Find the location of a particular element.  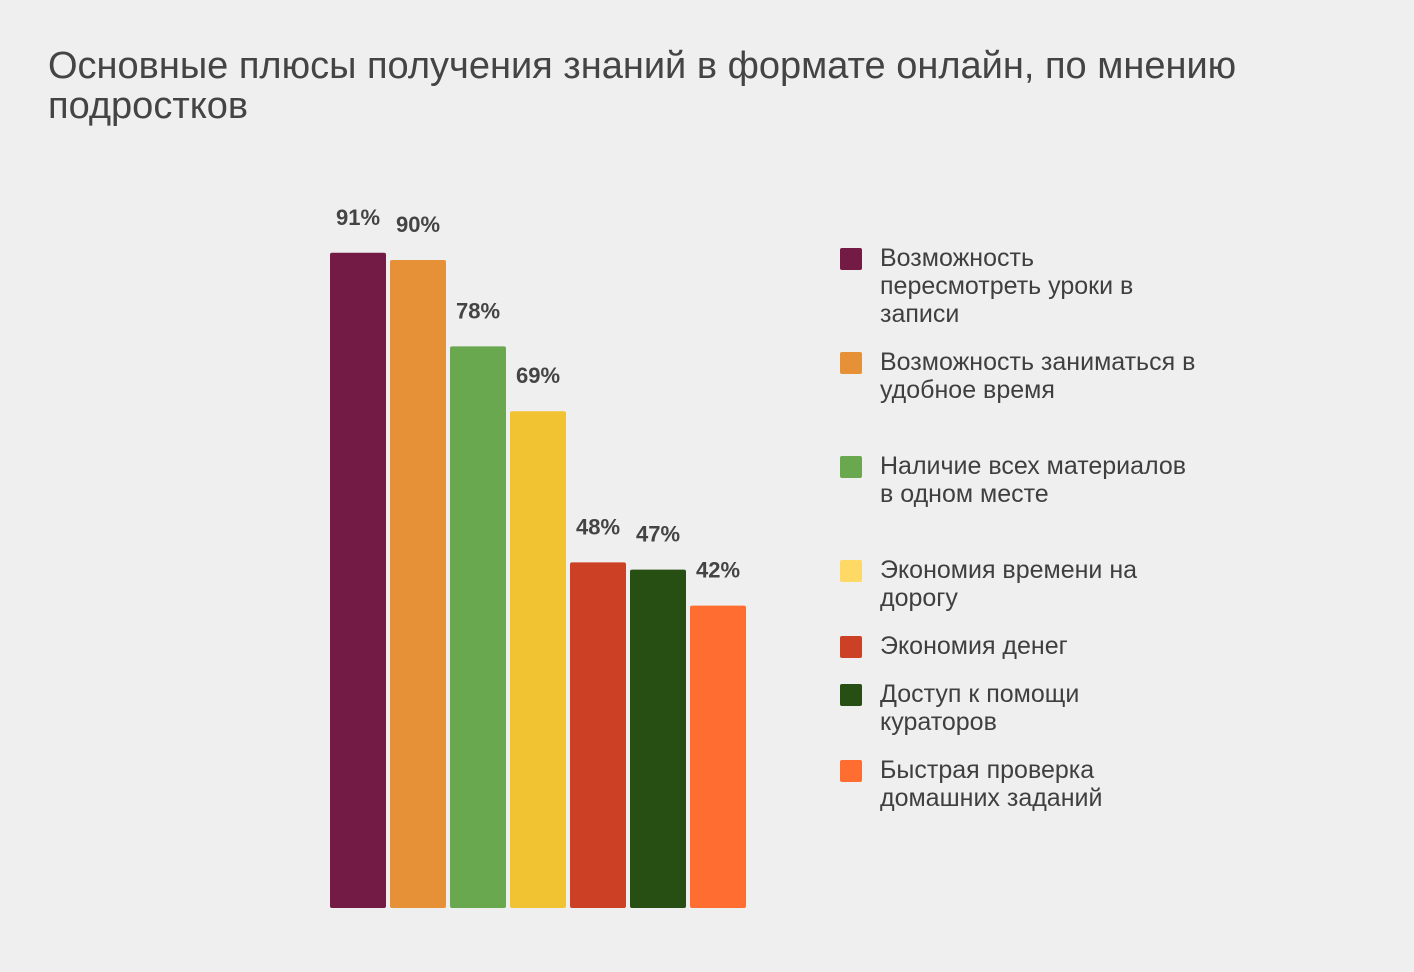

bar-value-label-2: 90% is located at coordinates (418, 224).